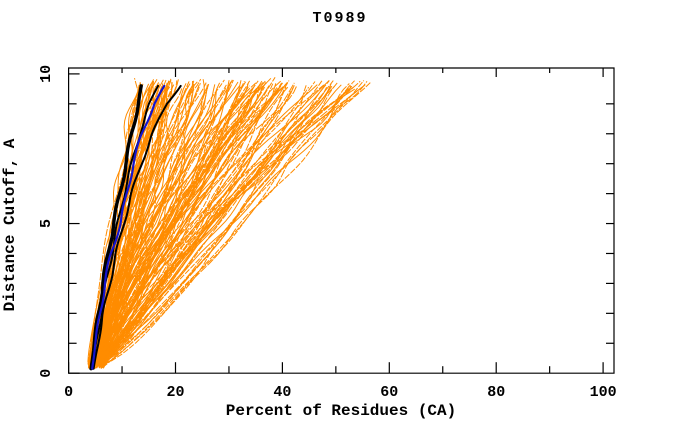  What do you see at coordinates (46, 373) in the screenshot?
I see `y-tick-label: 0` at bounding box center [46, 373].